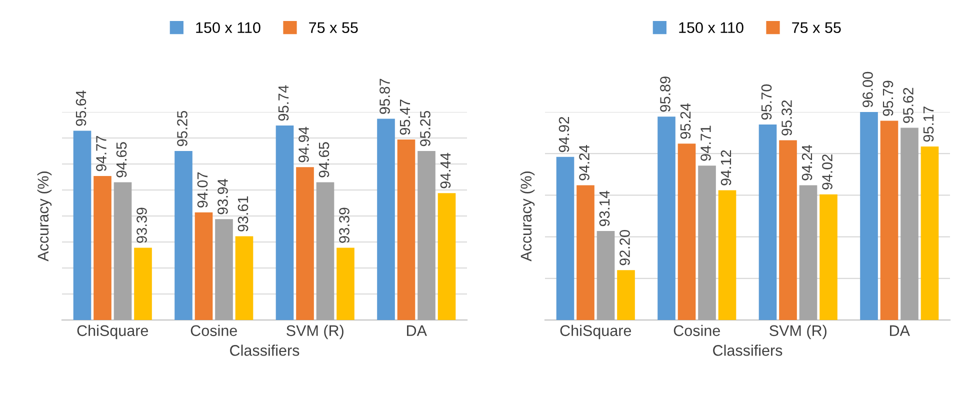 The width and height of the screenshot is (960, 419). I want to click on data-label: 95.47, so click(405, 117).